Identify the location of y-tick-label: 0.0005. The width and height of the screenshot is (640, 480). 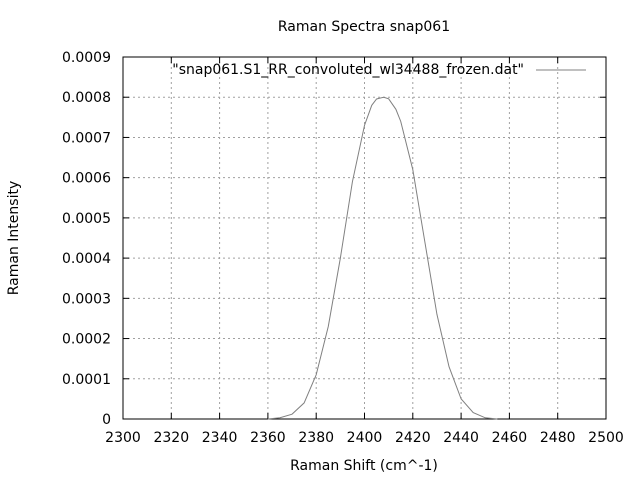
(86, 219).